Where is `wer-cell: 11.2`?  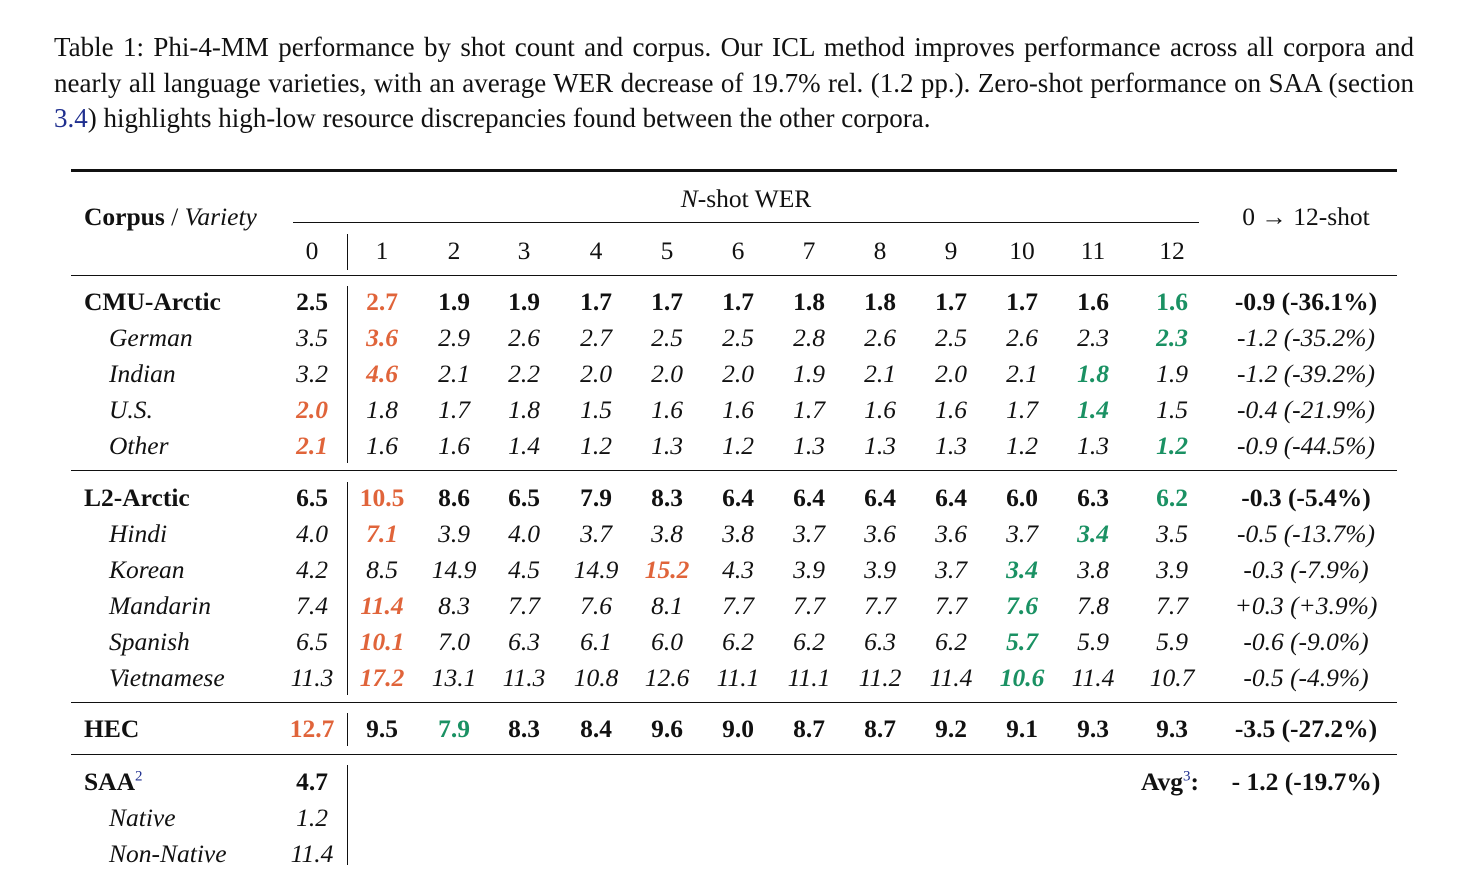 wer-cell: 11.2 is located at coordinates (880, 677).